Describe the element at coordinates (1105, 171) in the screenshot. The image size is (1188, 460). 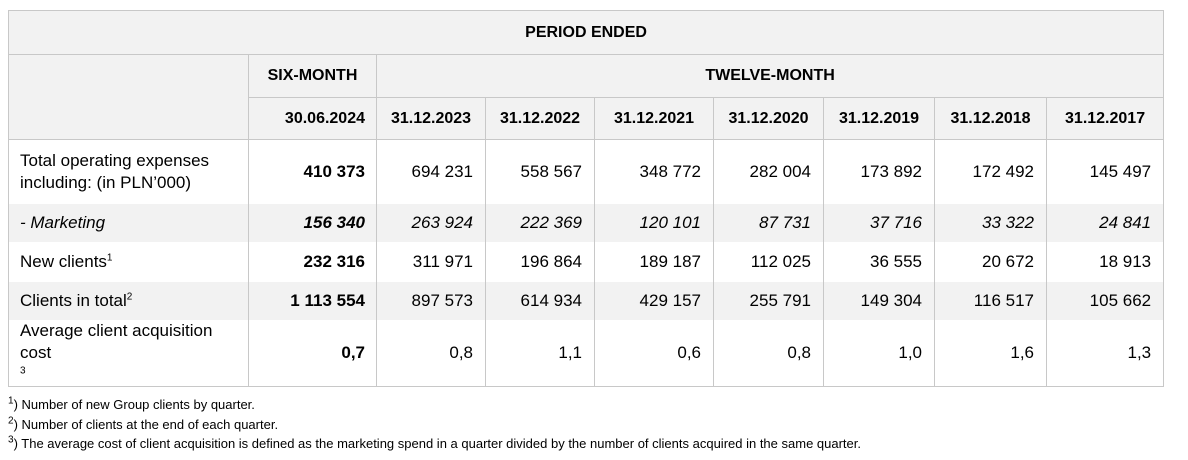
I see `value-cell: 145 497` at that location.